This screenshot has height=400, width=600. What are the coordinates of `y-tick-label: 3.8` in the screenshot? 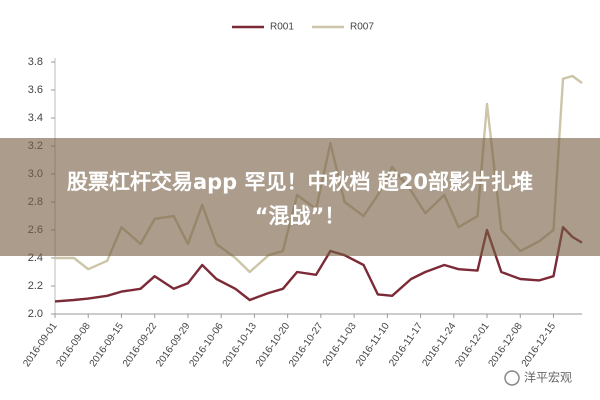 It's located at (35, 62).